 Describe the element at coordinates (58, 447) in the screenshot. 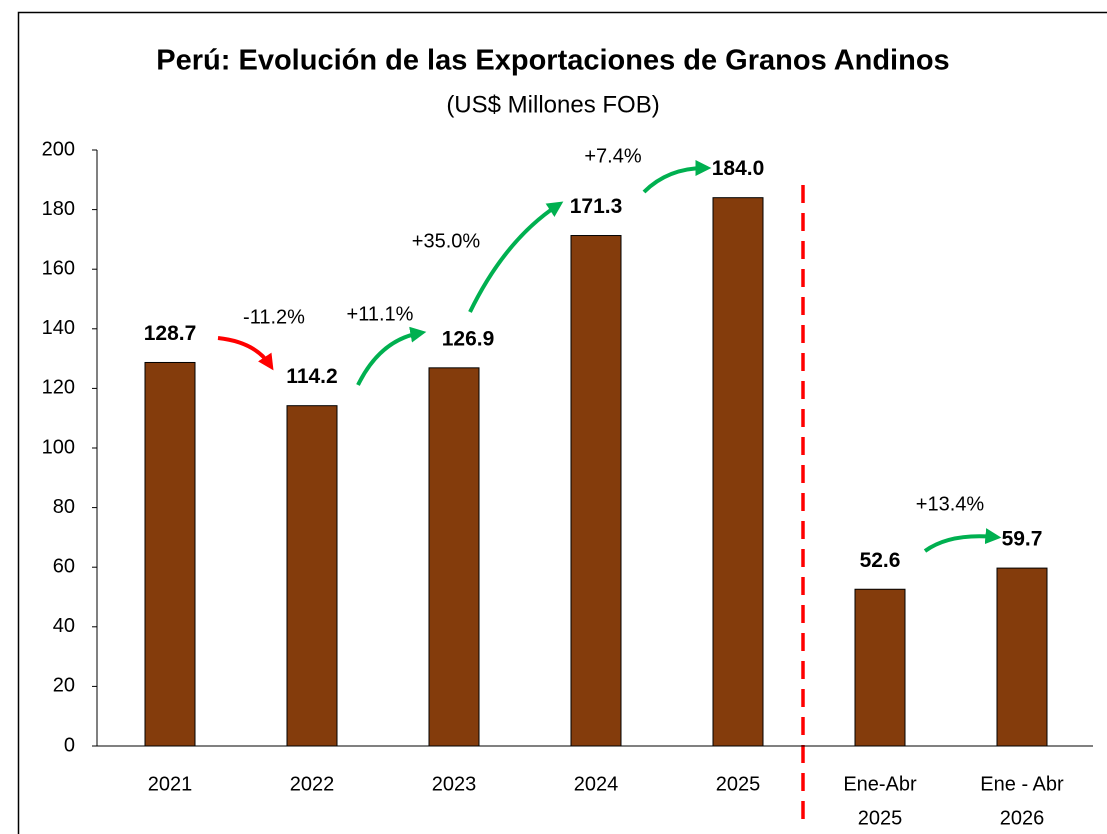

I see `y-tick-label: 100` at that location.